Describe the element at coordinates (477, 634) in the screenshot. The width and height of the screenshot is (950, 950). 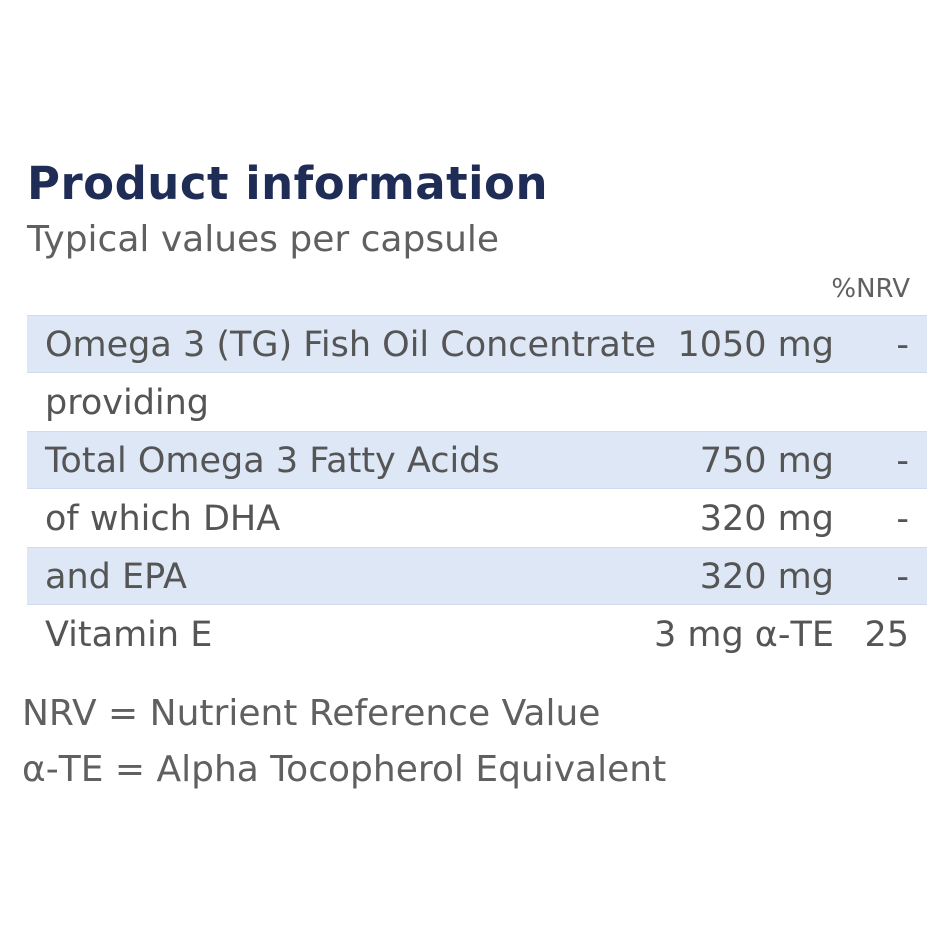
I see `table-row: Vitamin E 3 mg α-TE 25` at that location.